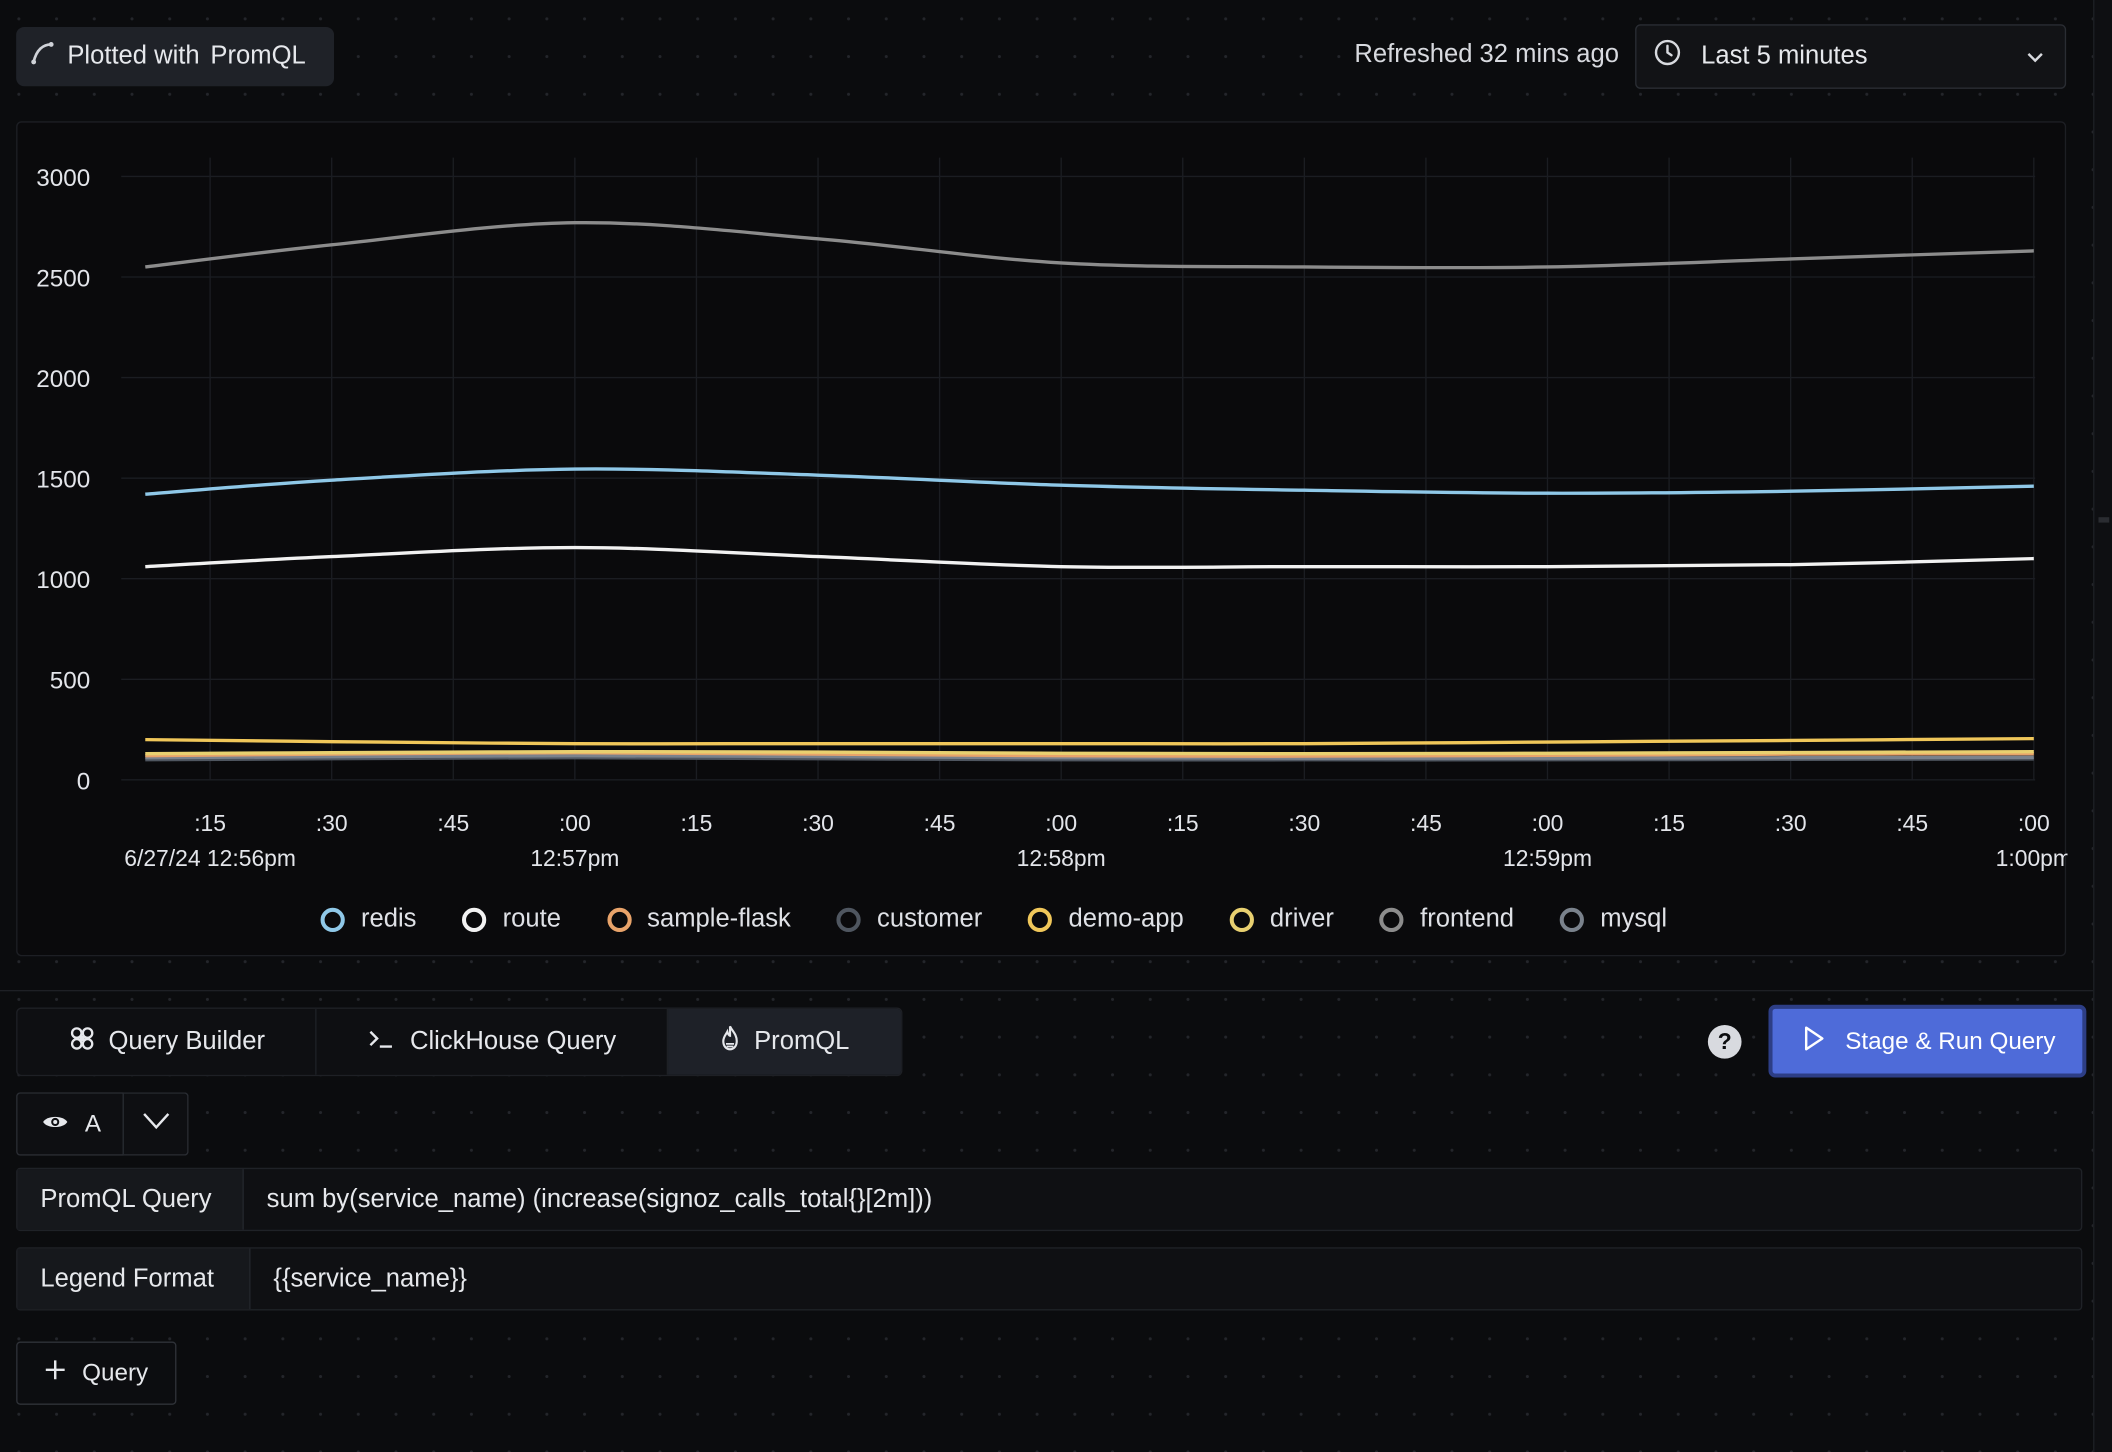 This screenshot has height=1452, width=2112. Describe the element at coordinates (1814, 1041) in the screenshot. I see `play-icon` at that location.